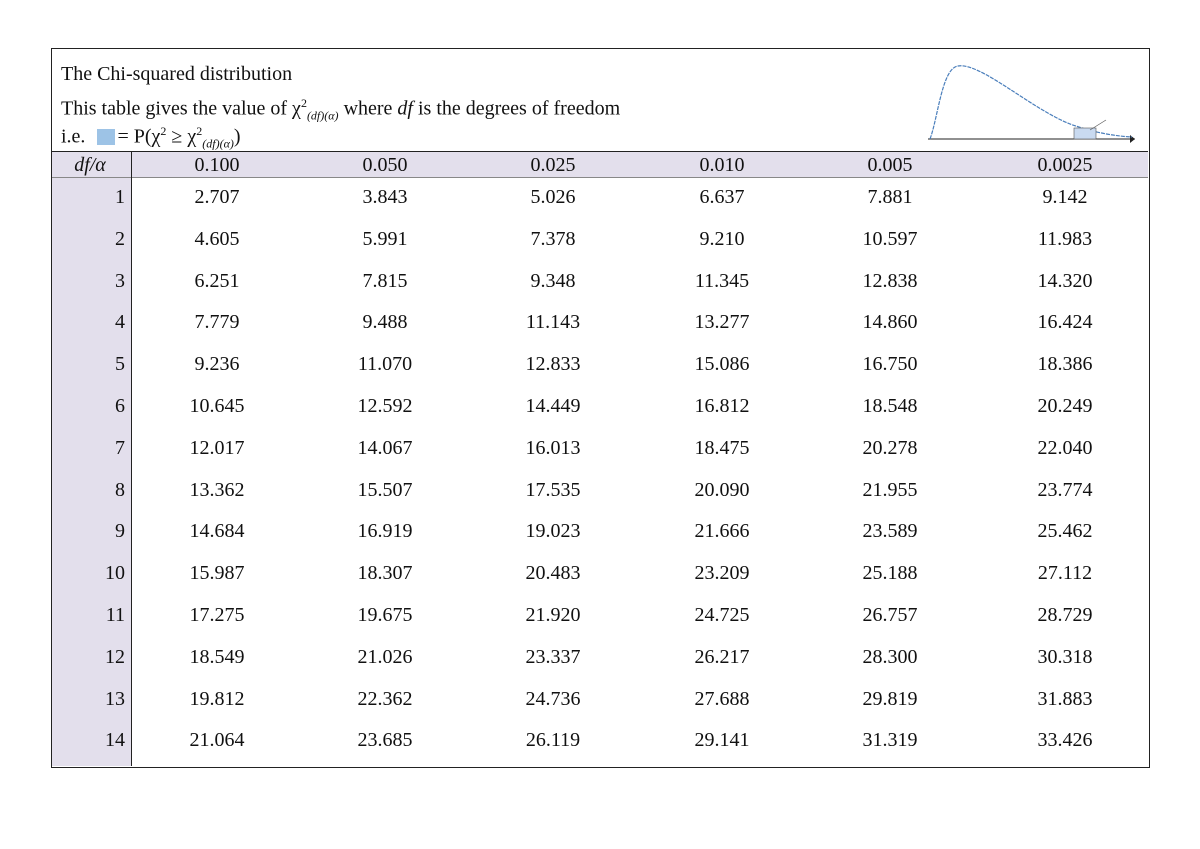 The width and height of the screenshot is (1200, 849). What do you see at coordinates (120, 489) in the screenshot?
I see `row-label: 8` at bounding box center [120, 489].